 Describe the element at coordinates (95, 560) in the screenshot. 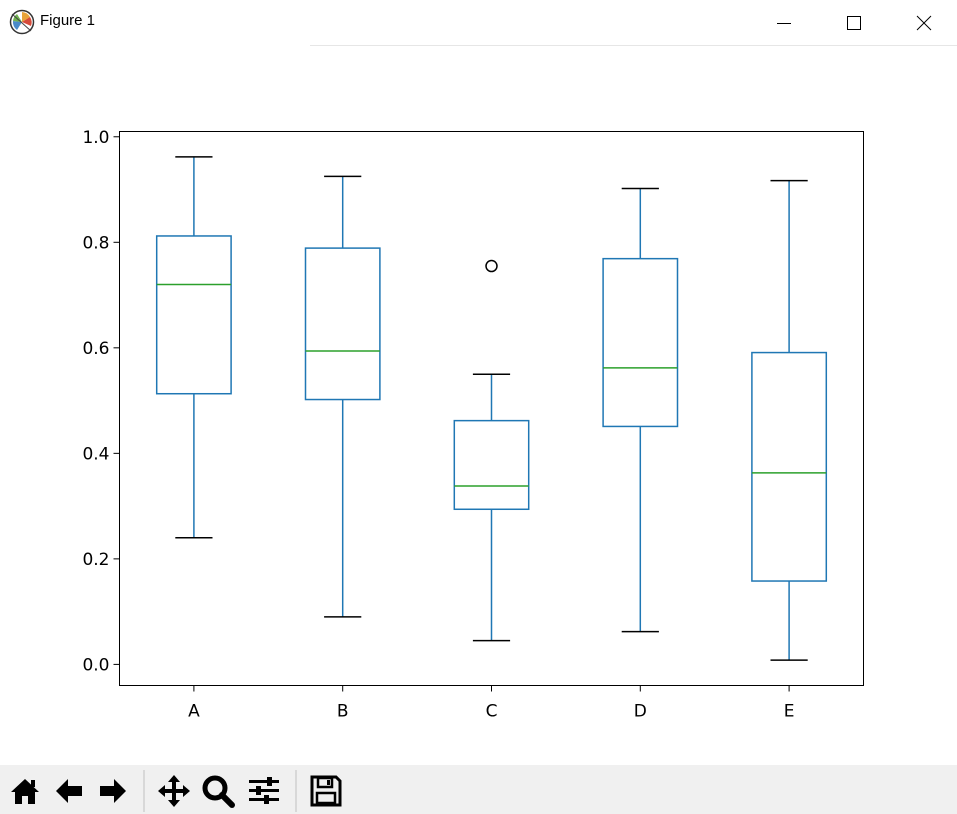

I see `y-tick-label: 0.2` at that location.